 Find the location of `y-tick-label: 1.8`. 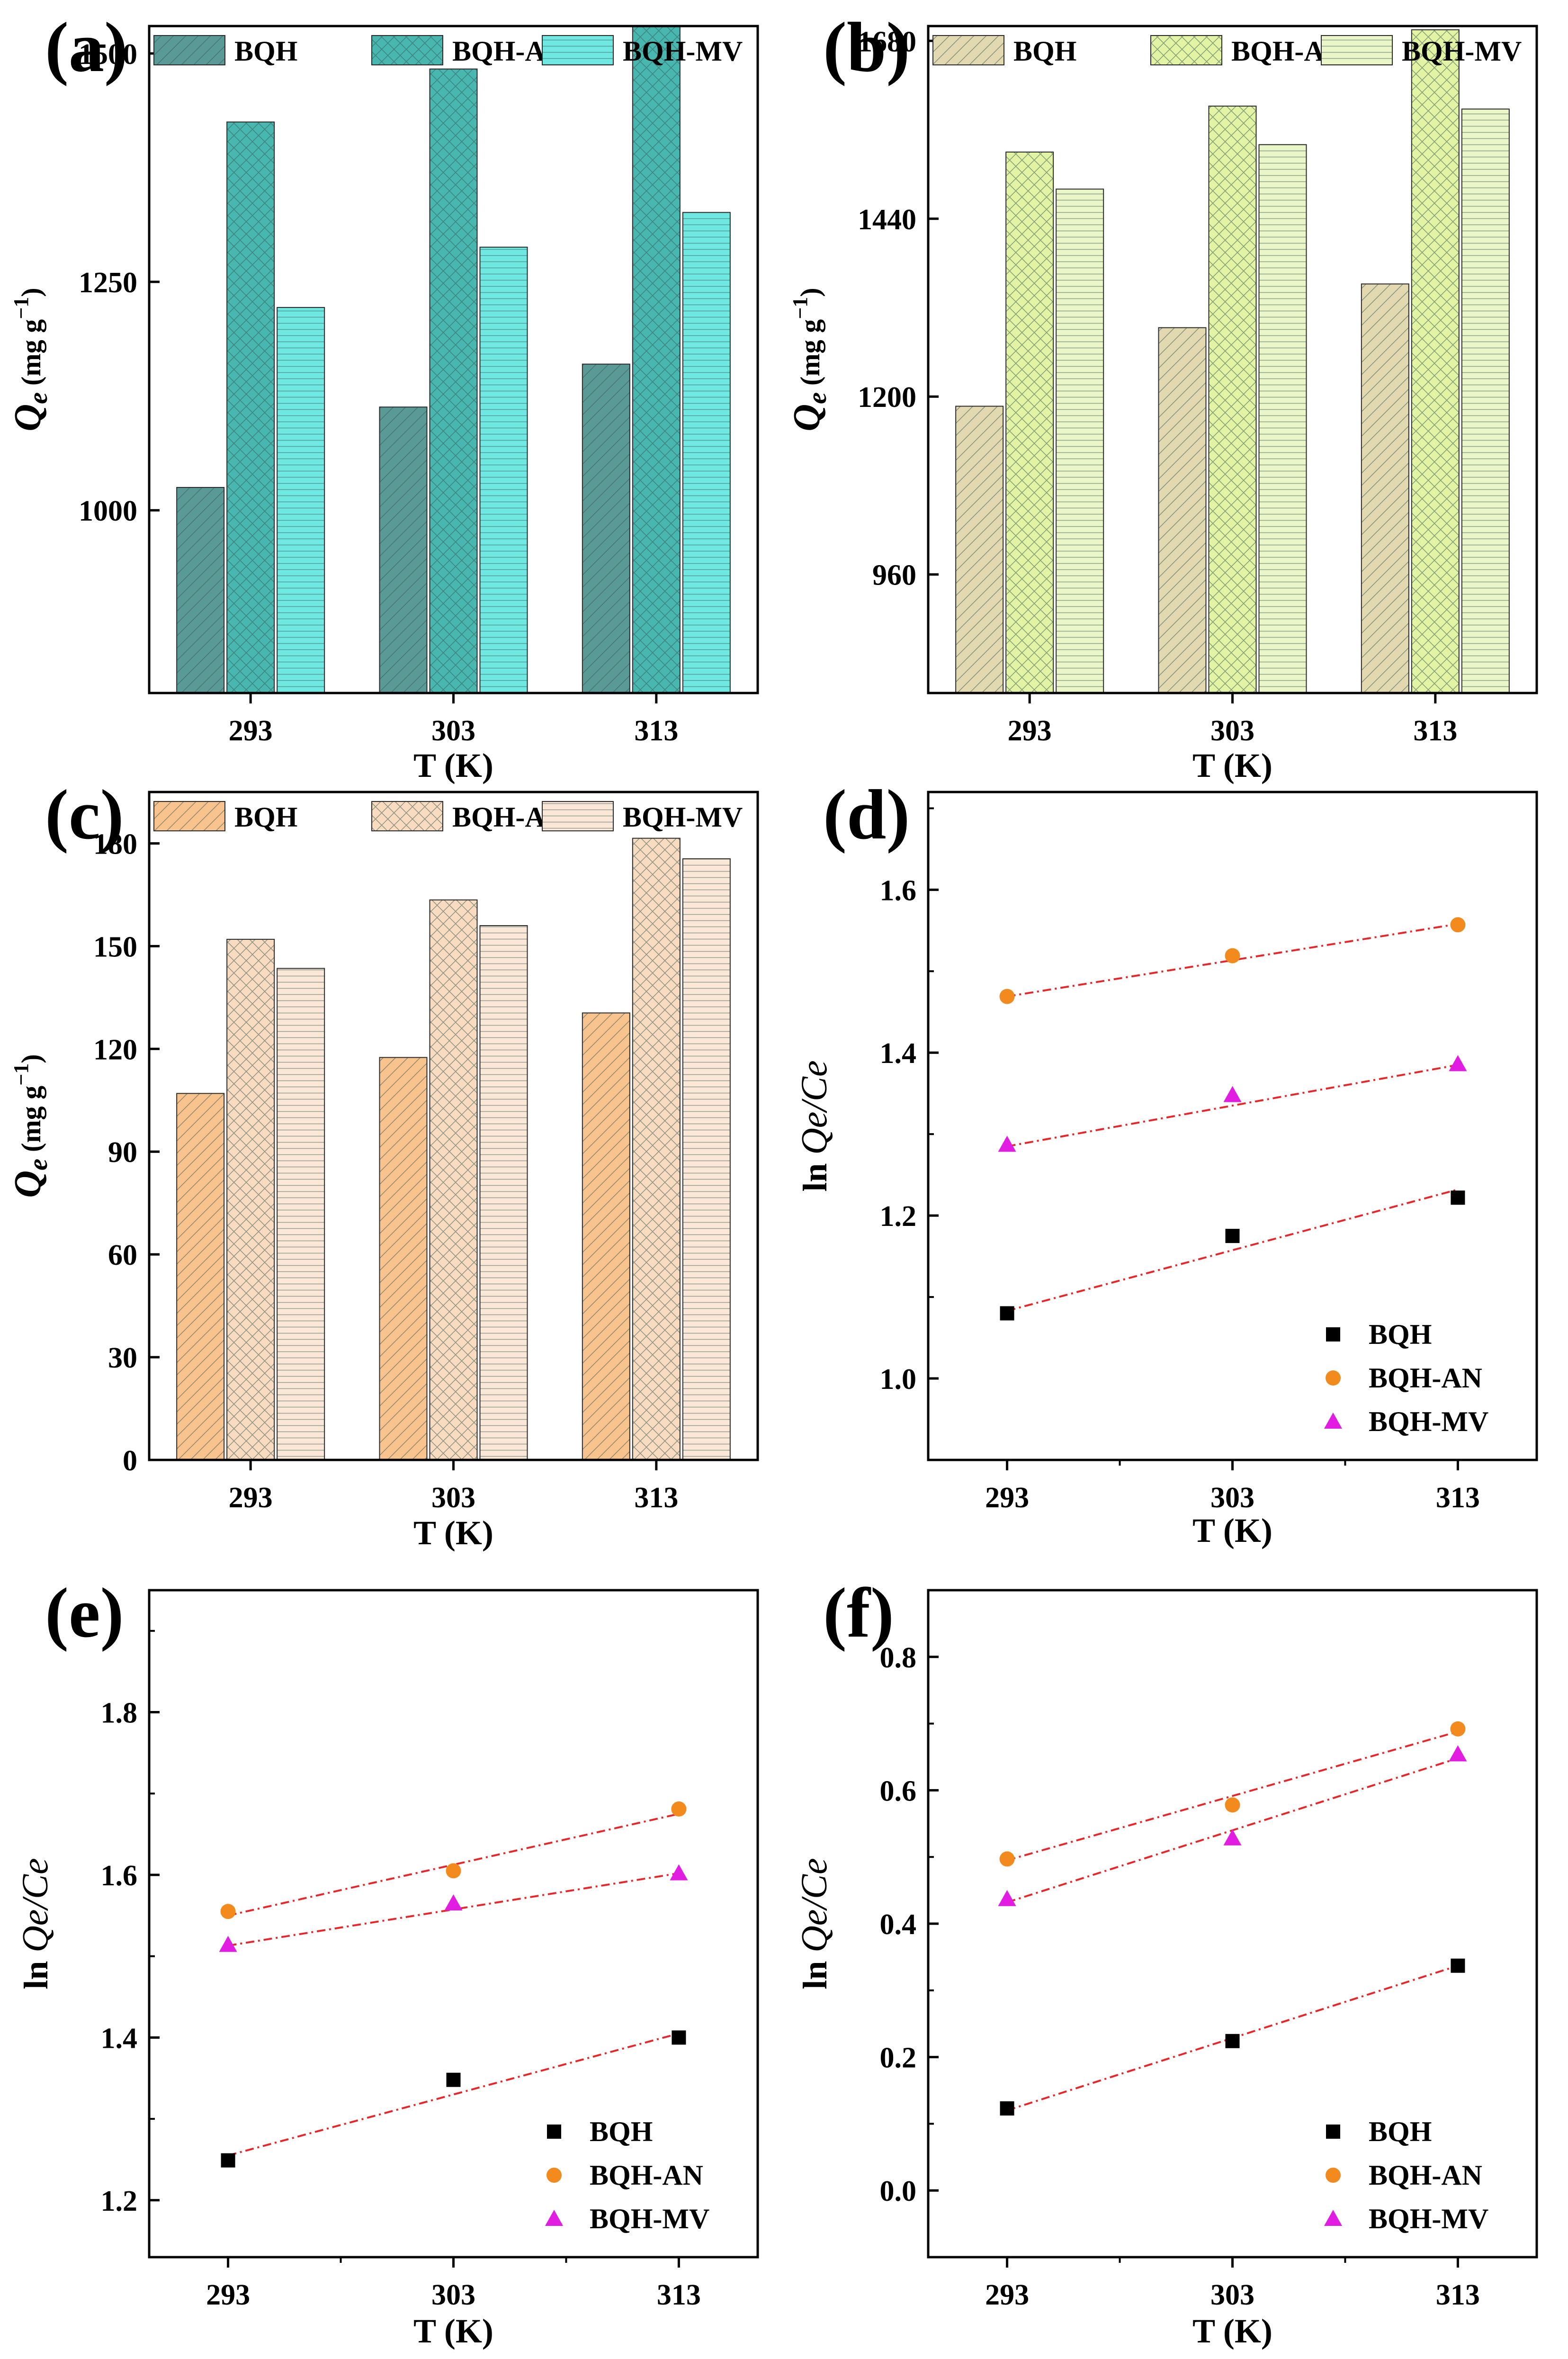

y-tick-label: 1.8 is located at coordinates (119, 1713).